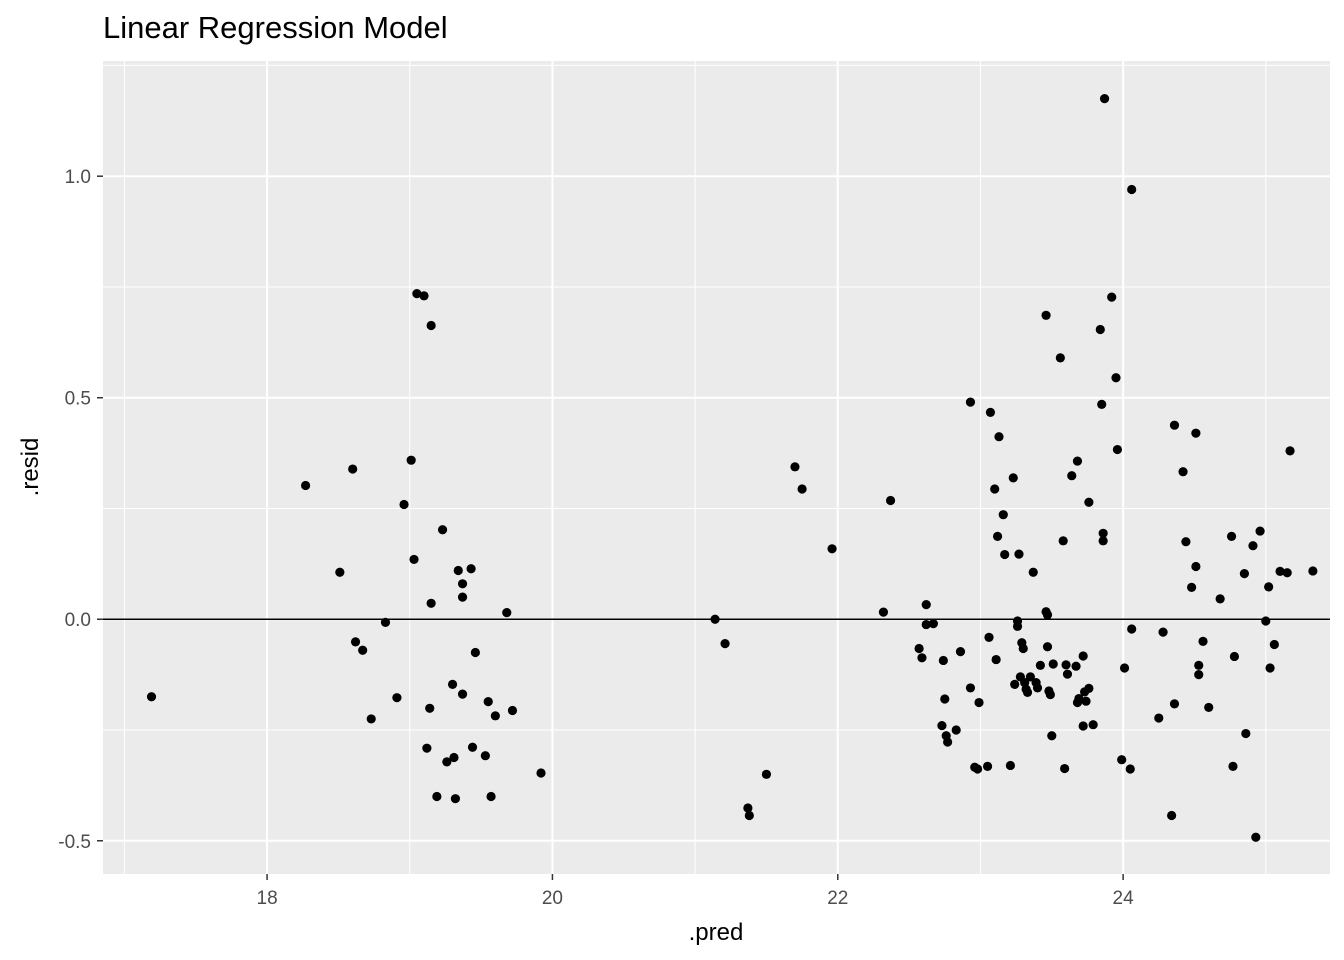  What do you see at coordinates (837, 898) in the screenshot?
I see `x-tick-label: 22` at bounding box center [837, 898].